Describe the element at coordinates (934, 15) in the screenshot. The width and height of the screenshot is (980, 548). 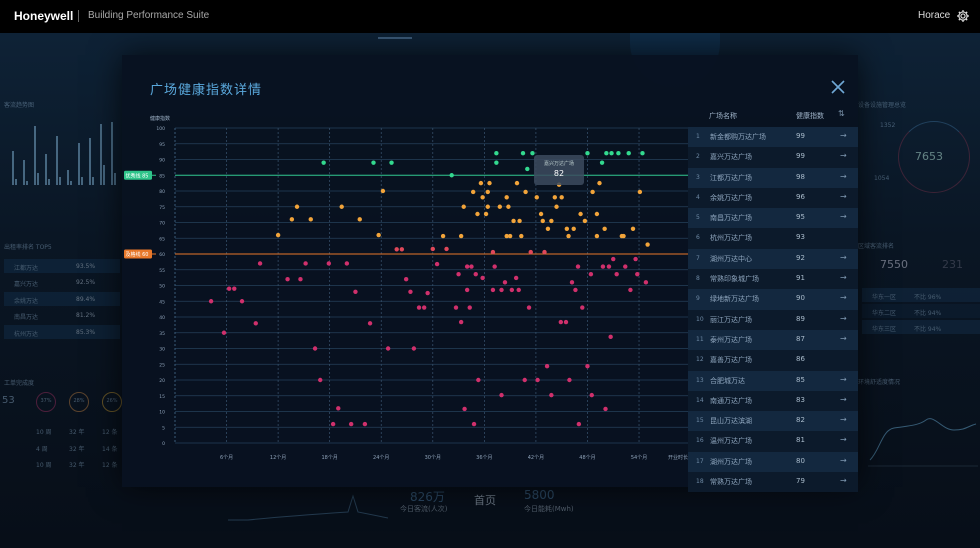
I see `user-name: Horace` at that location.